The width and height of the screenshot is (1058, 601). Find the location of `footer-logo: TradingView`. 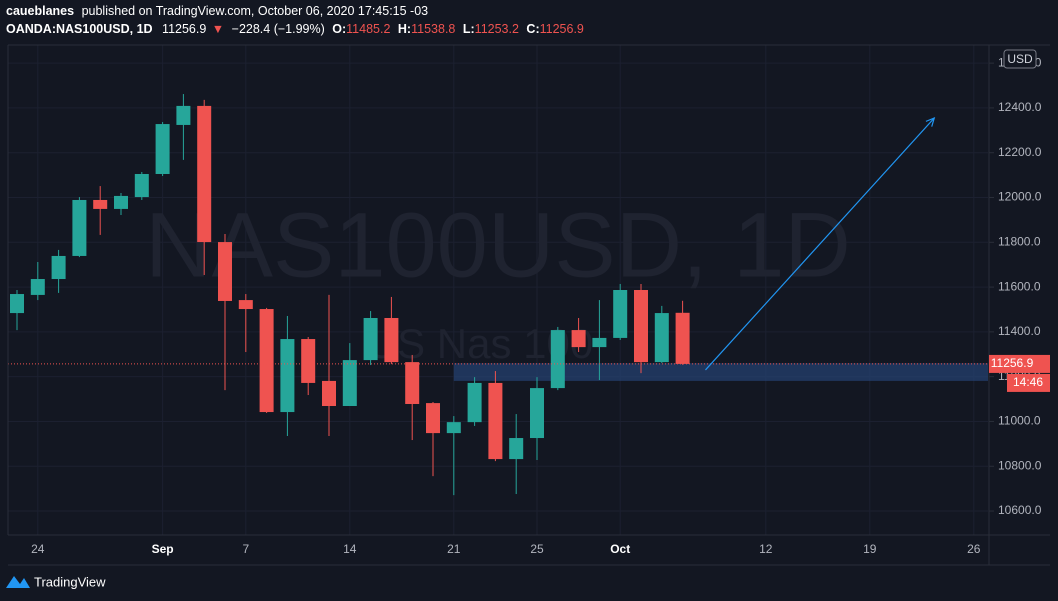

footer-logo: TradingView is located at coordinates (56, 581).